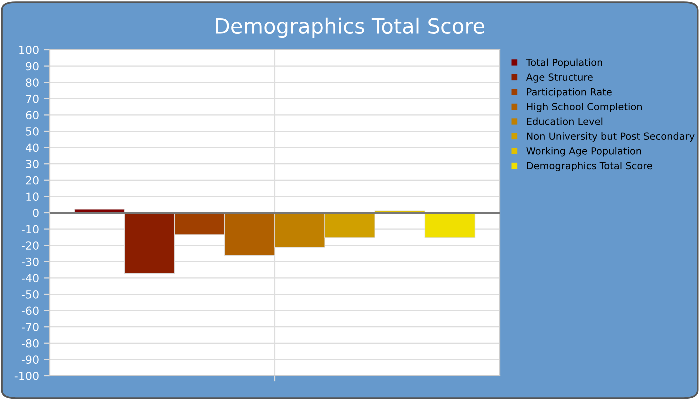 Image resolution: width=700 pixels, height=400 pixels. I want to click on y-tick-label: 50, so click(32, 131).